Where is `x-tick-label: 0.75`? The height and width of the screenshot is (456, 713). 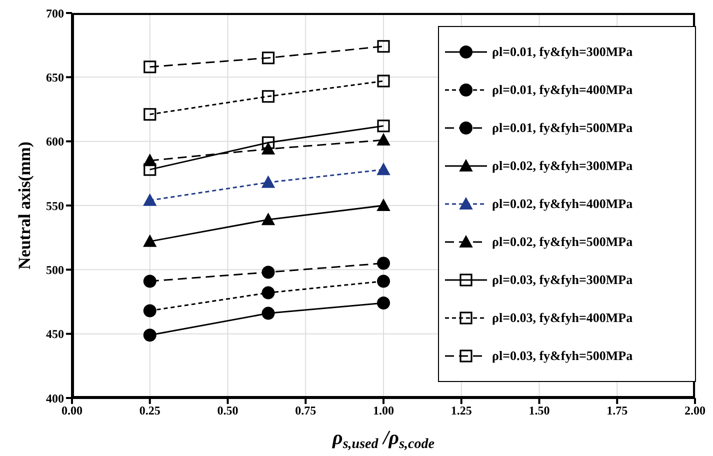 x-tick-label: 0.75 is located at coordinates (305, 411).